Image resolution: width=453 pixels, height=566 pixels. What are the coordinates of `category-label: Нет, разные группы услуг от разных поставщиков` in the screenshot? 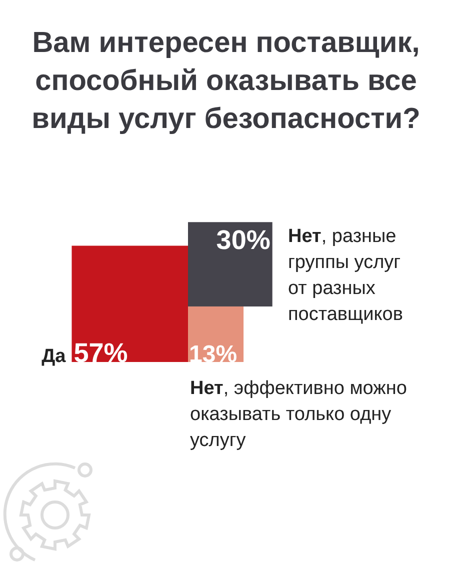 It's located at (345, 275).